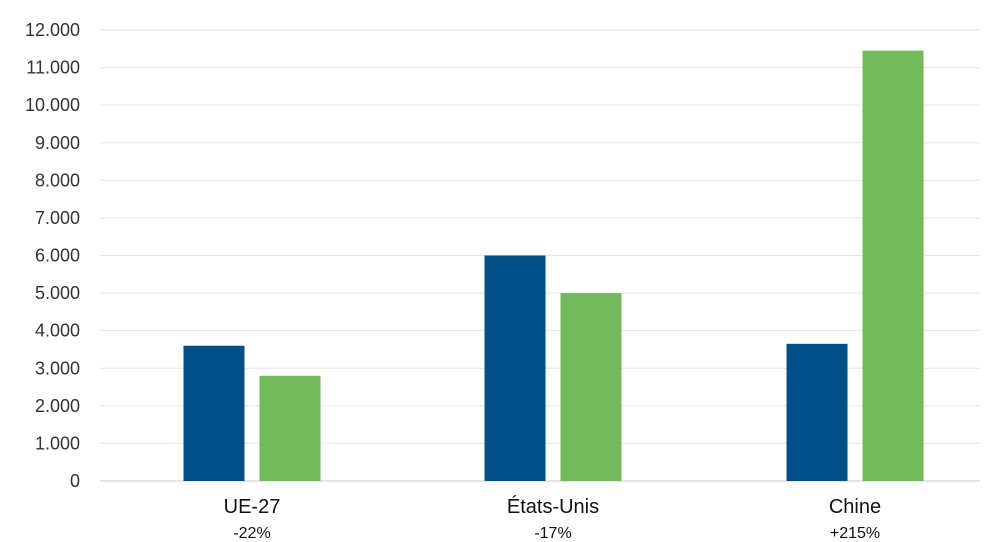  Describe the element at coordinates (57, 331) in the screenshot. I see `y-tick-label: 4.000` at that location.